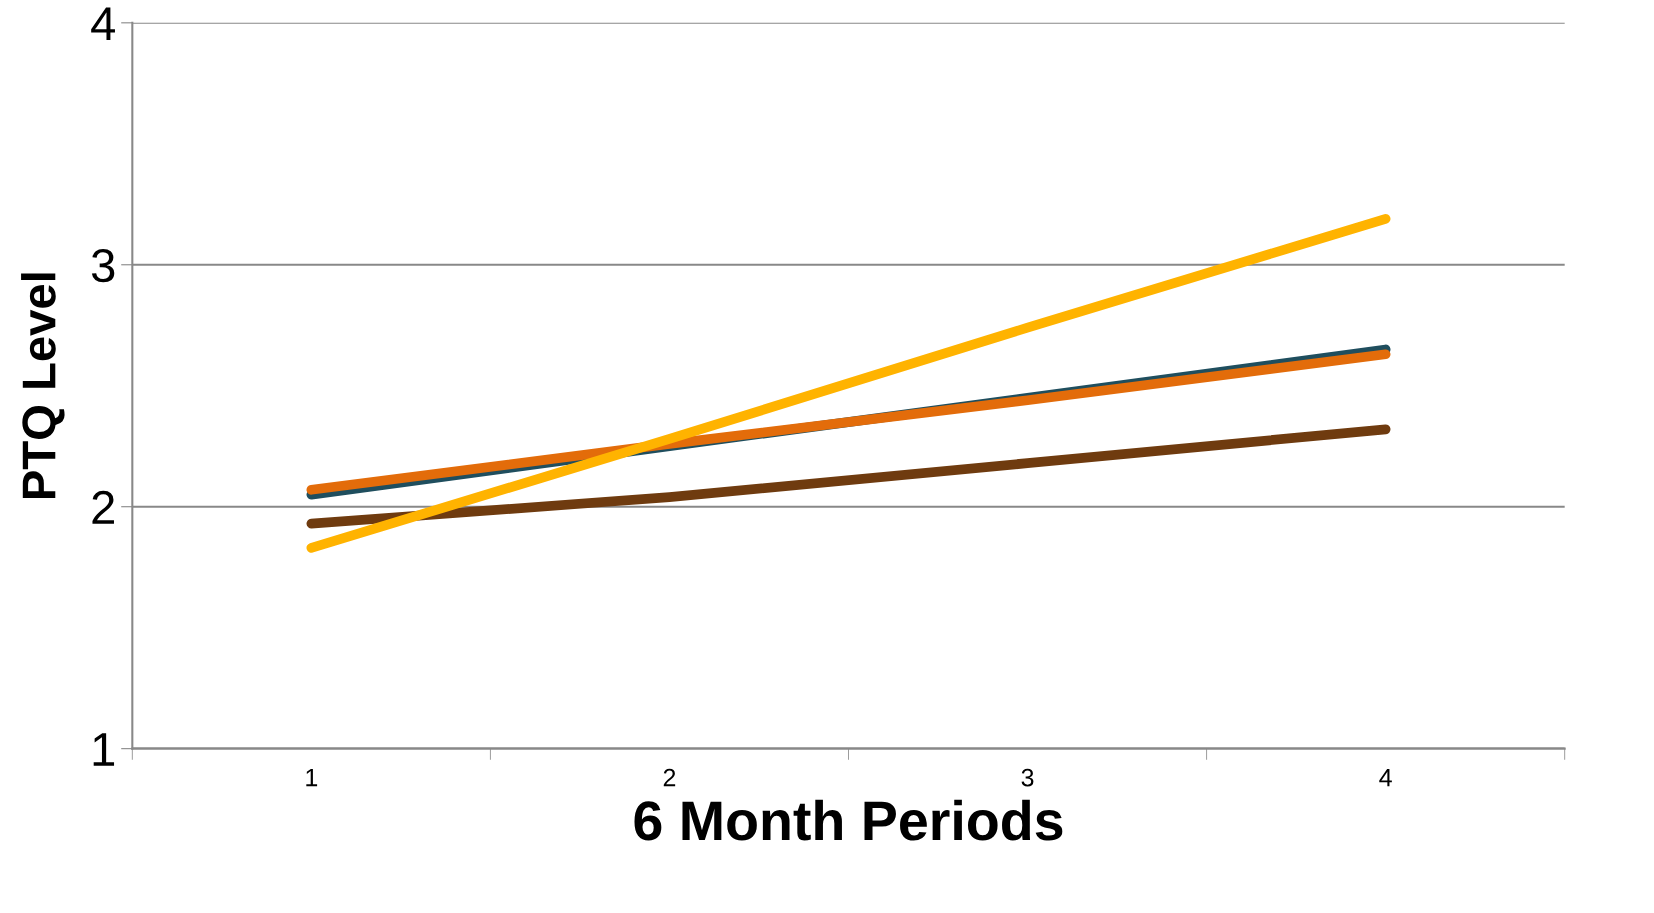 This screenshot has height=913, width=1654. What do you see at coordinates (103, 265) in the screenshot?
I see `y-tick-label: 3` at bounding box center [103, 265].